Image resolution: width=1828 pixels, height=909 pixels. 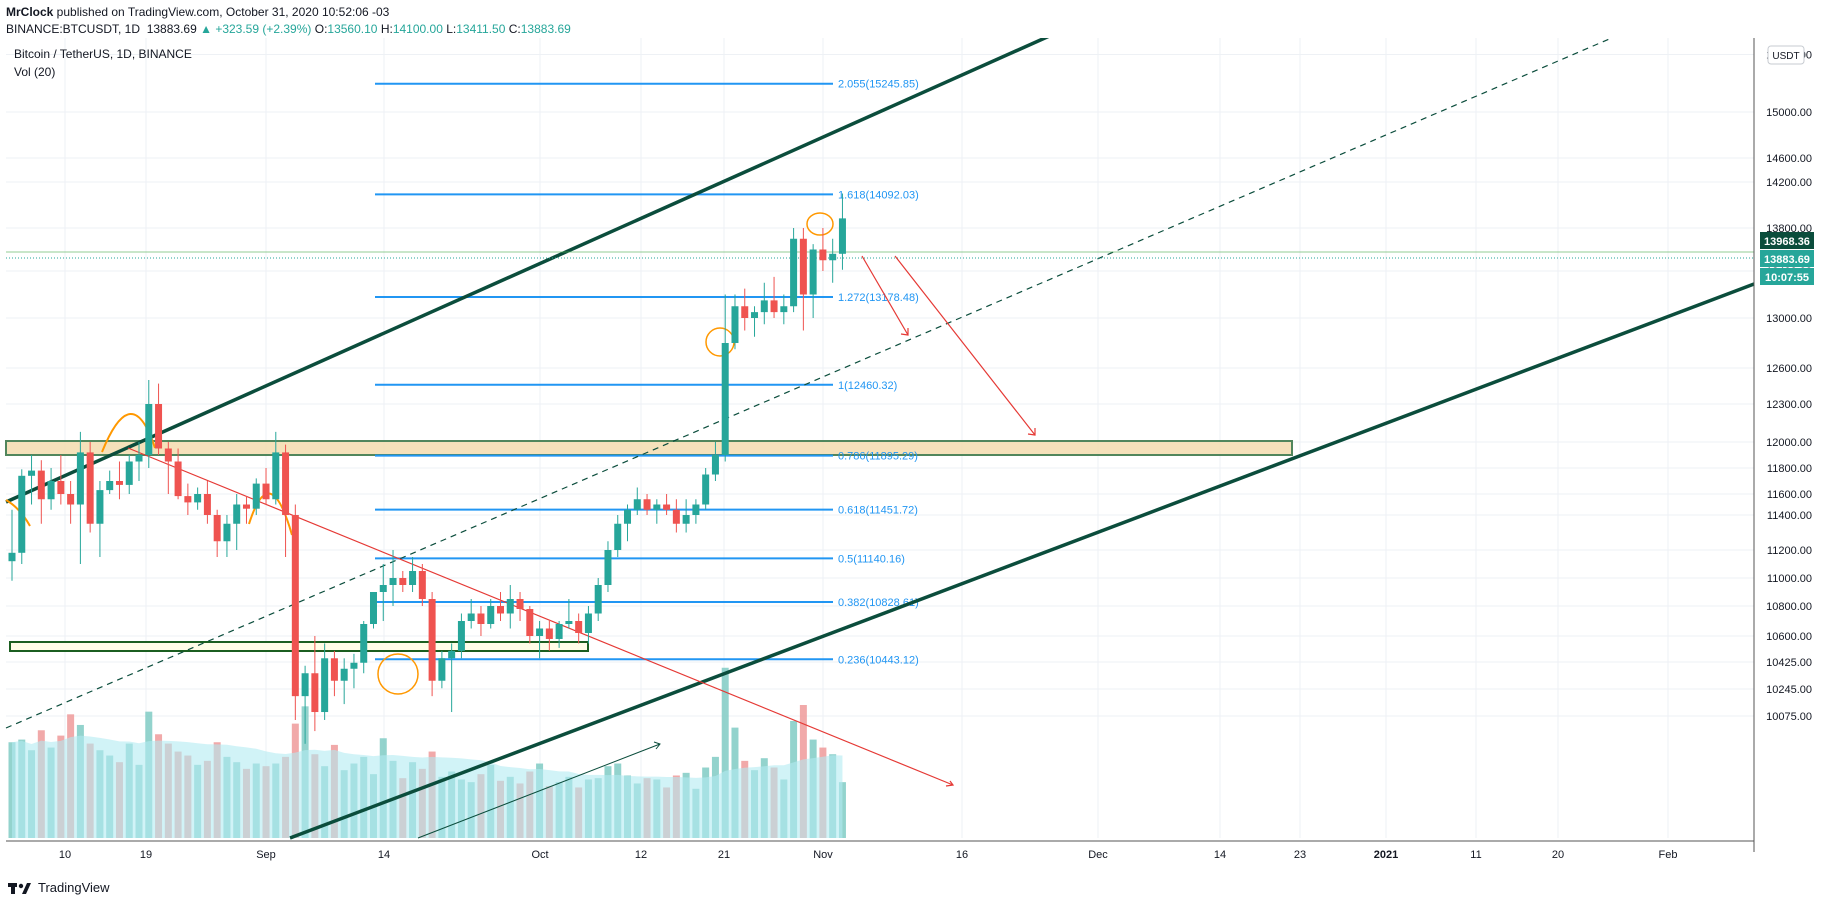 I want to click on y-tick-label: 10600.00, so click(x=1789, y=637).